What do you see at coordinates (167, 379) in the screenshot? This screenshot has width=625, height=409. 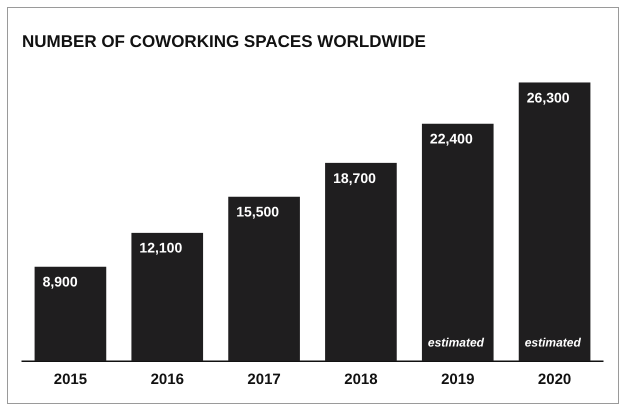 I see `x-tick-label: 2016` at bounding box center [167, 379].